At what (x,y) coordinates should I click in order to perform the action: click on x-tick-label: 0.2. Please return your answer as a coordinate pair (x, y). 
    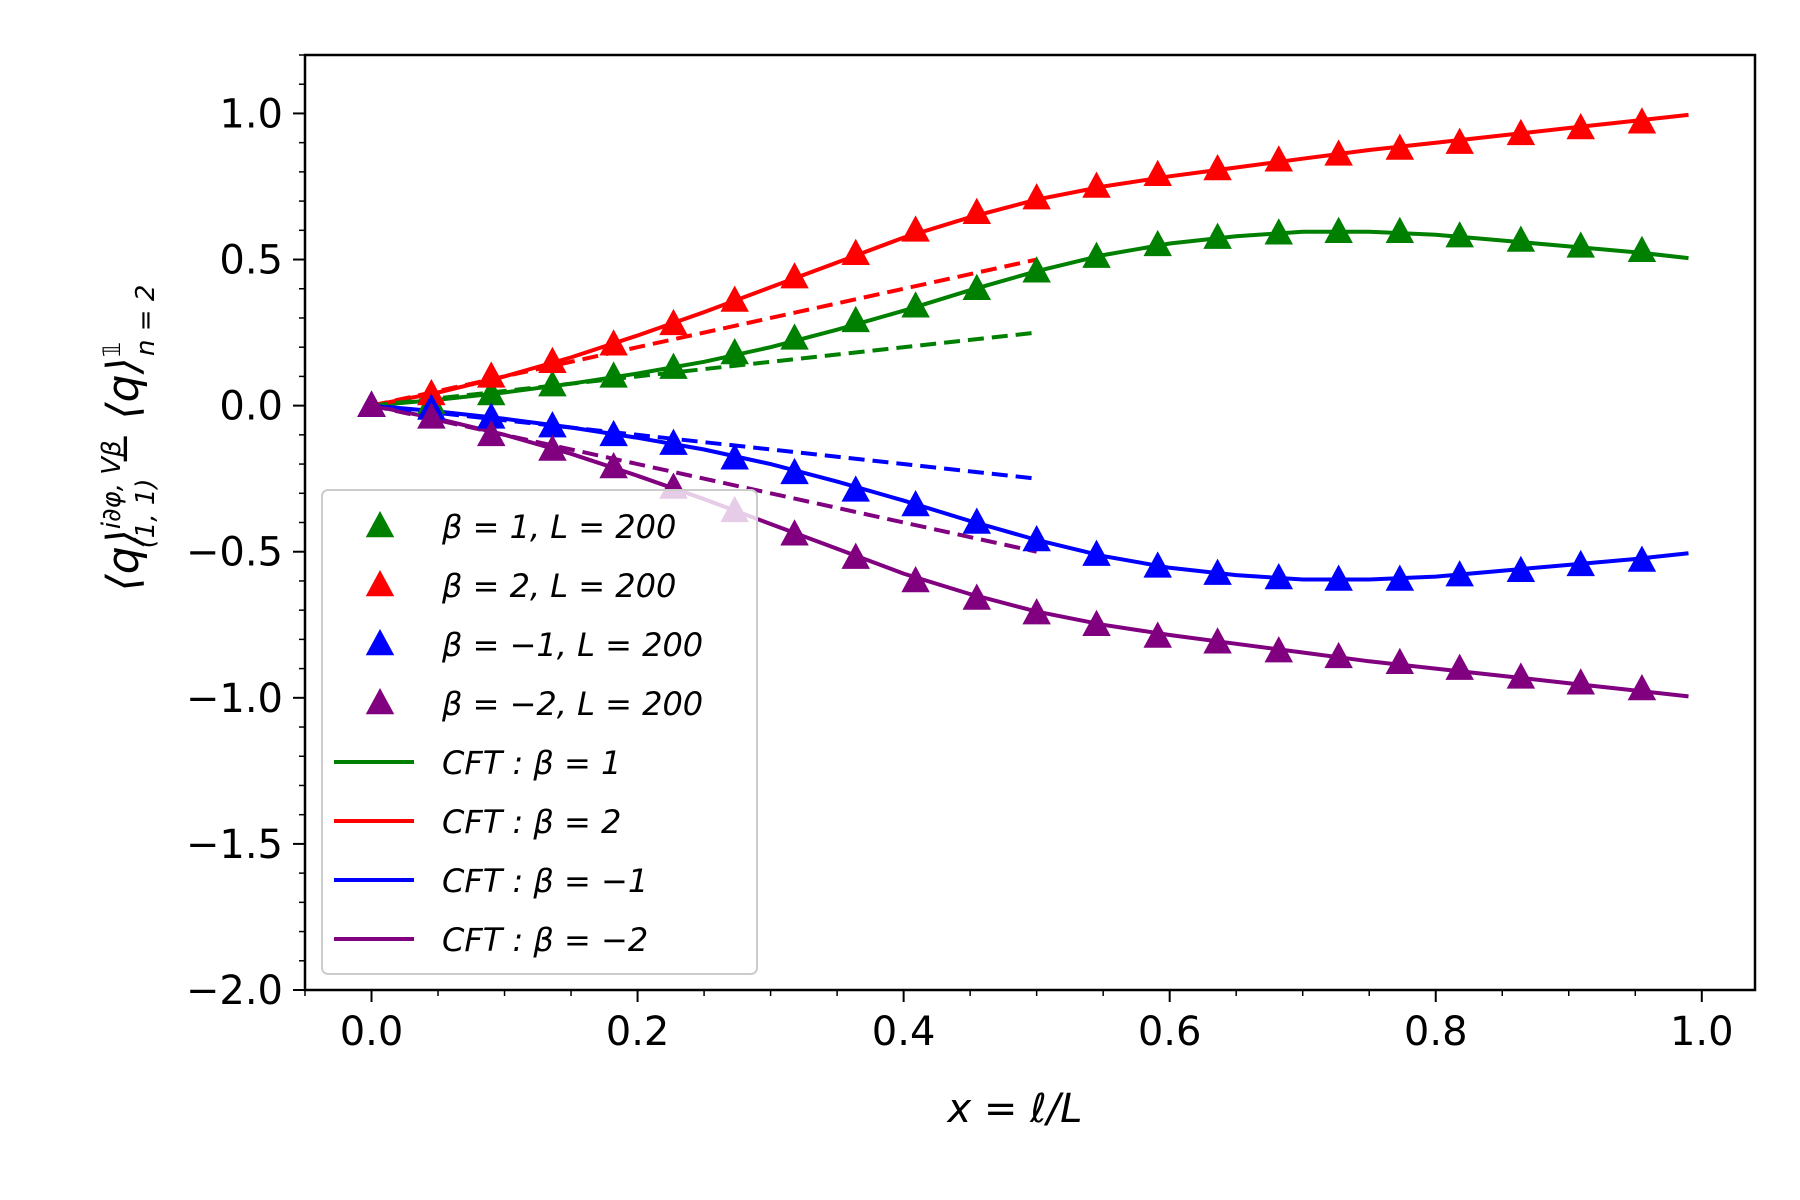
    Looking at the image, I should click on (638, 1032).